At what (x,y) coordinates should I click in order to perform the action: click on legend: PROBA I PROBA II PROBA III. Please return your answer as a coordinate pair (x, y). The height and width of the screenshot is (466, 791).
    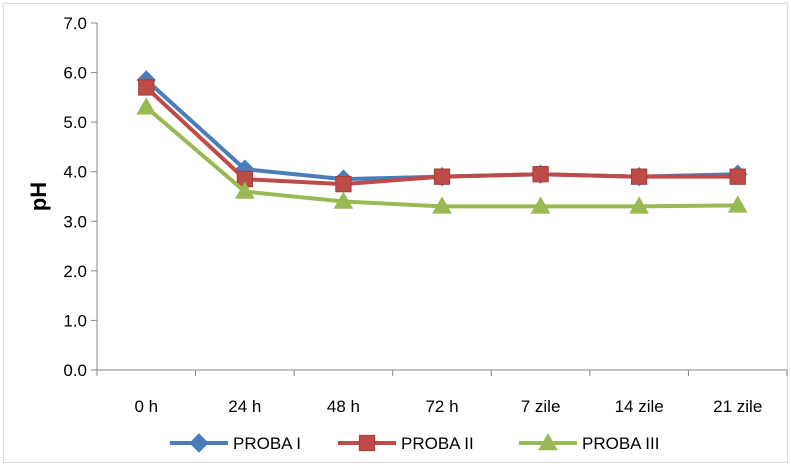
    Looking at the image, I should click on (414, 442).